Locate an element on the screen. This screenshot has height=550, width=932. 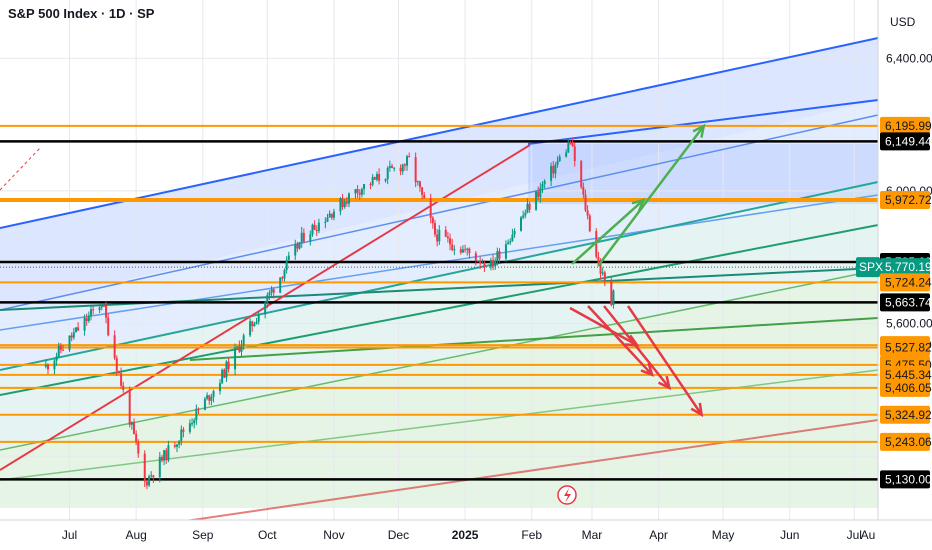
x-tick-label: Oct is located at coordinates (267, 535).